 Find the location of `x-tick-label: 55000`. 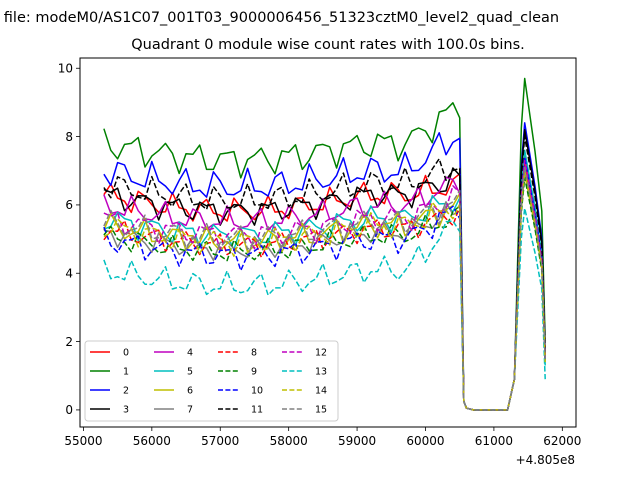

x-tick-label: 55000 is located at coordinates (83, 441).